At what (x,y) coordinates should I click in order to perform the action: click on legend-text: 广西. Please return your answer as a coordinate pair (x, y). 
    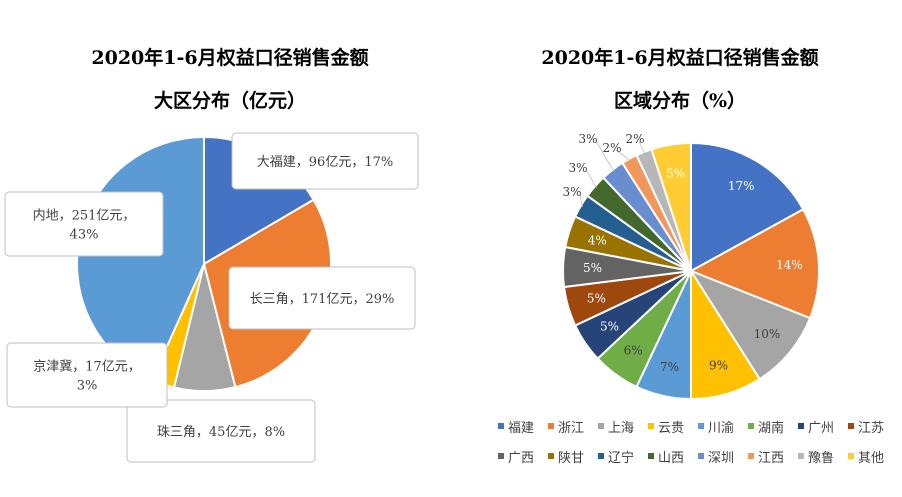
    Looking at the image, I should click on (521, 458).